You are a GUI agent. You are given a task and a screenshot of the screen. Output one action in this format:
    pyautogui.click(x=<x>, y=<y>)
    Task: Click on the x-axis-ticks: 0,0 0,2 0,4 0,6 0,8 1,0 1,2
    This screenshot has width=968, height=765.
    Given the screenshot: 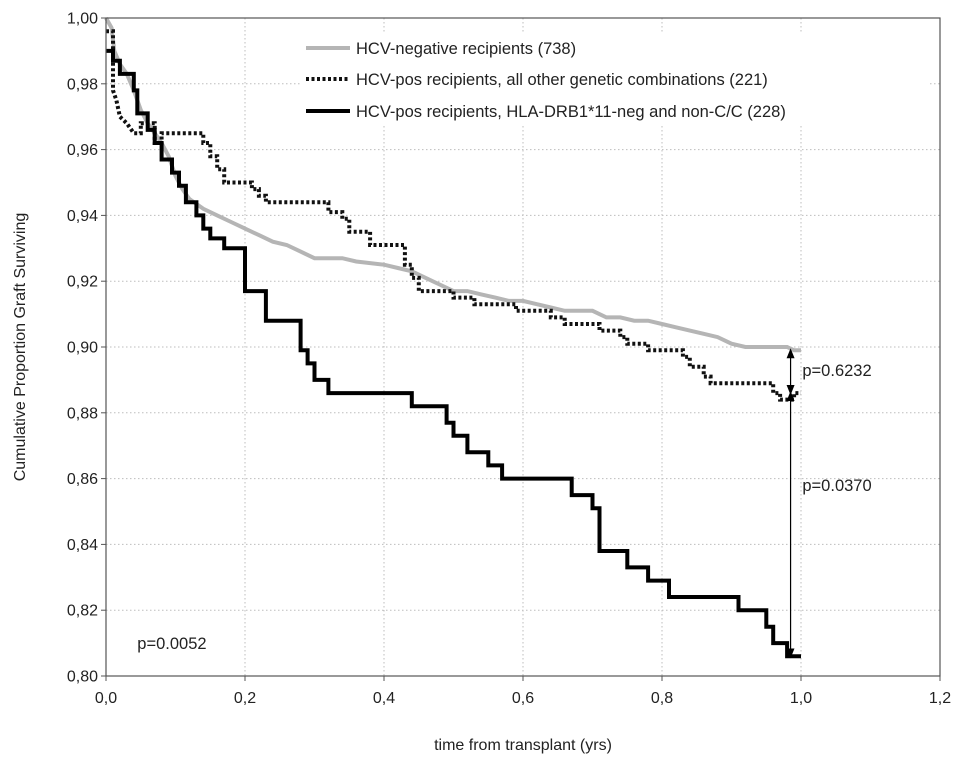 What is the action you would take?
    pyautogui.click(x=523, y=691)
    